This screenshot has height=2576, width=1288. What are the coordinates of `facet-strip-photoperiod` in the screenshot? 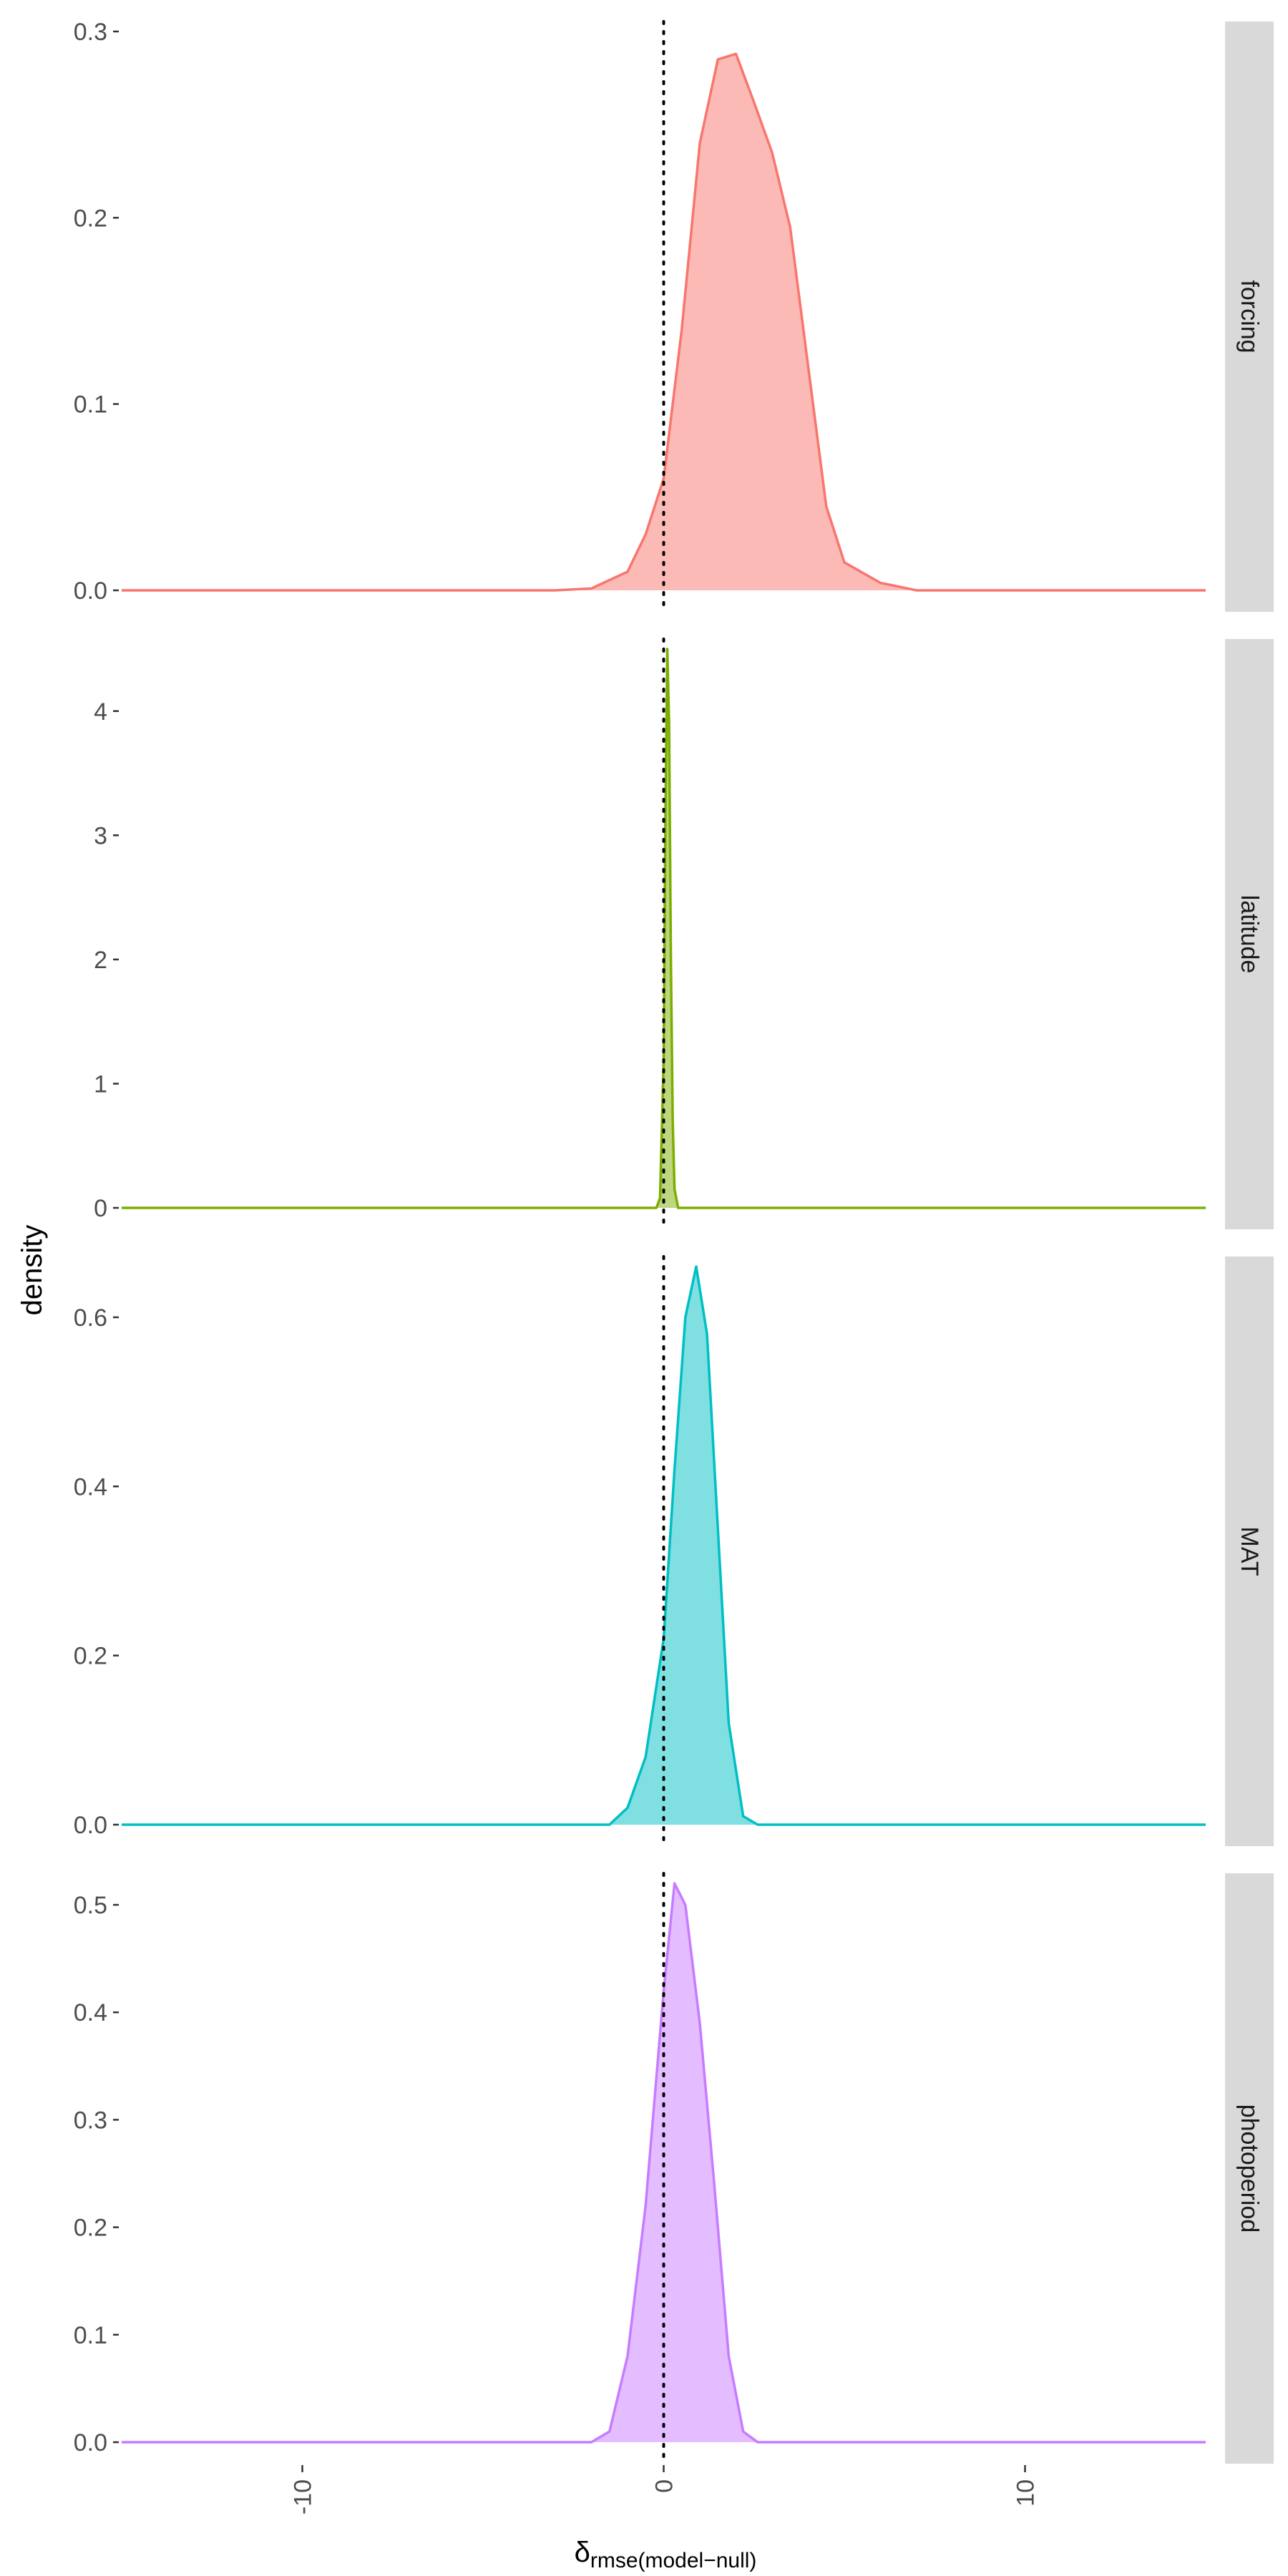 It's located at (1249, 2168).